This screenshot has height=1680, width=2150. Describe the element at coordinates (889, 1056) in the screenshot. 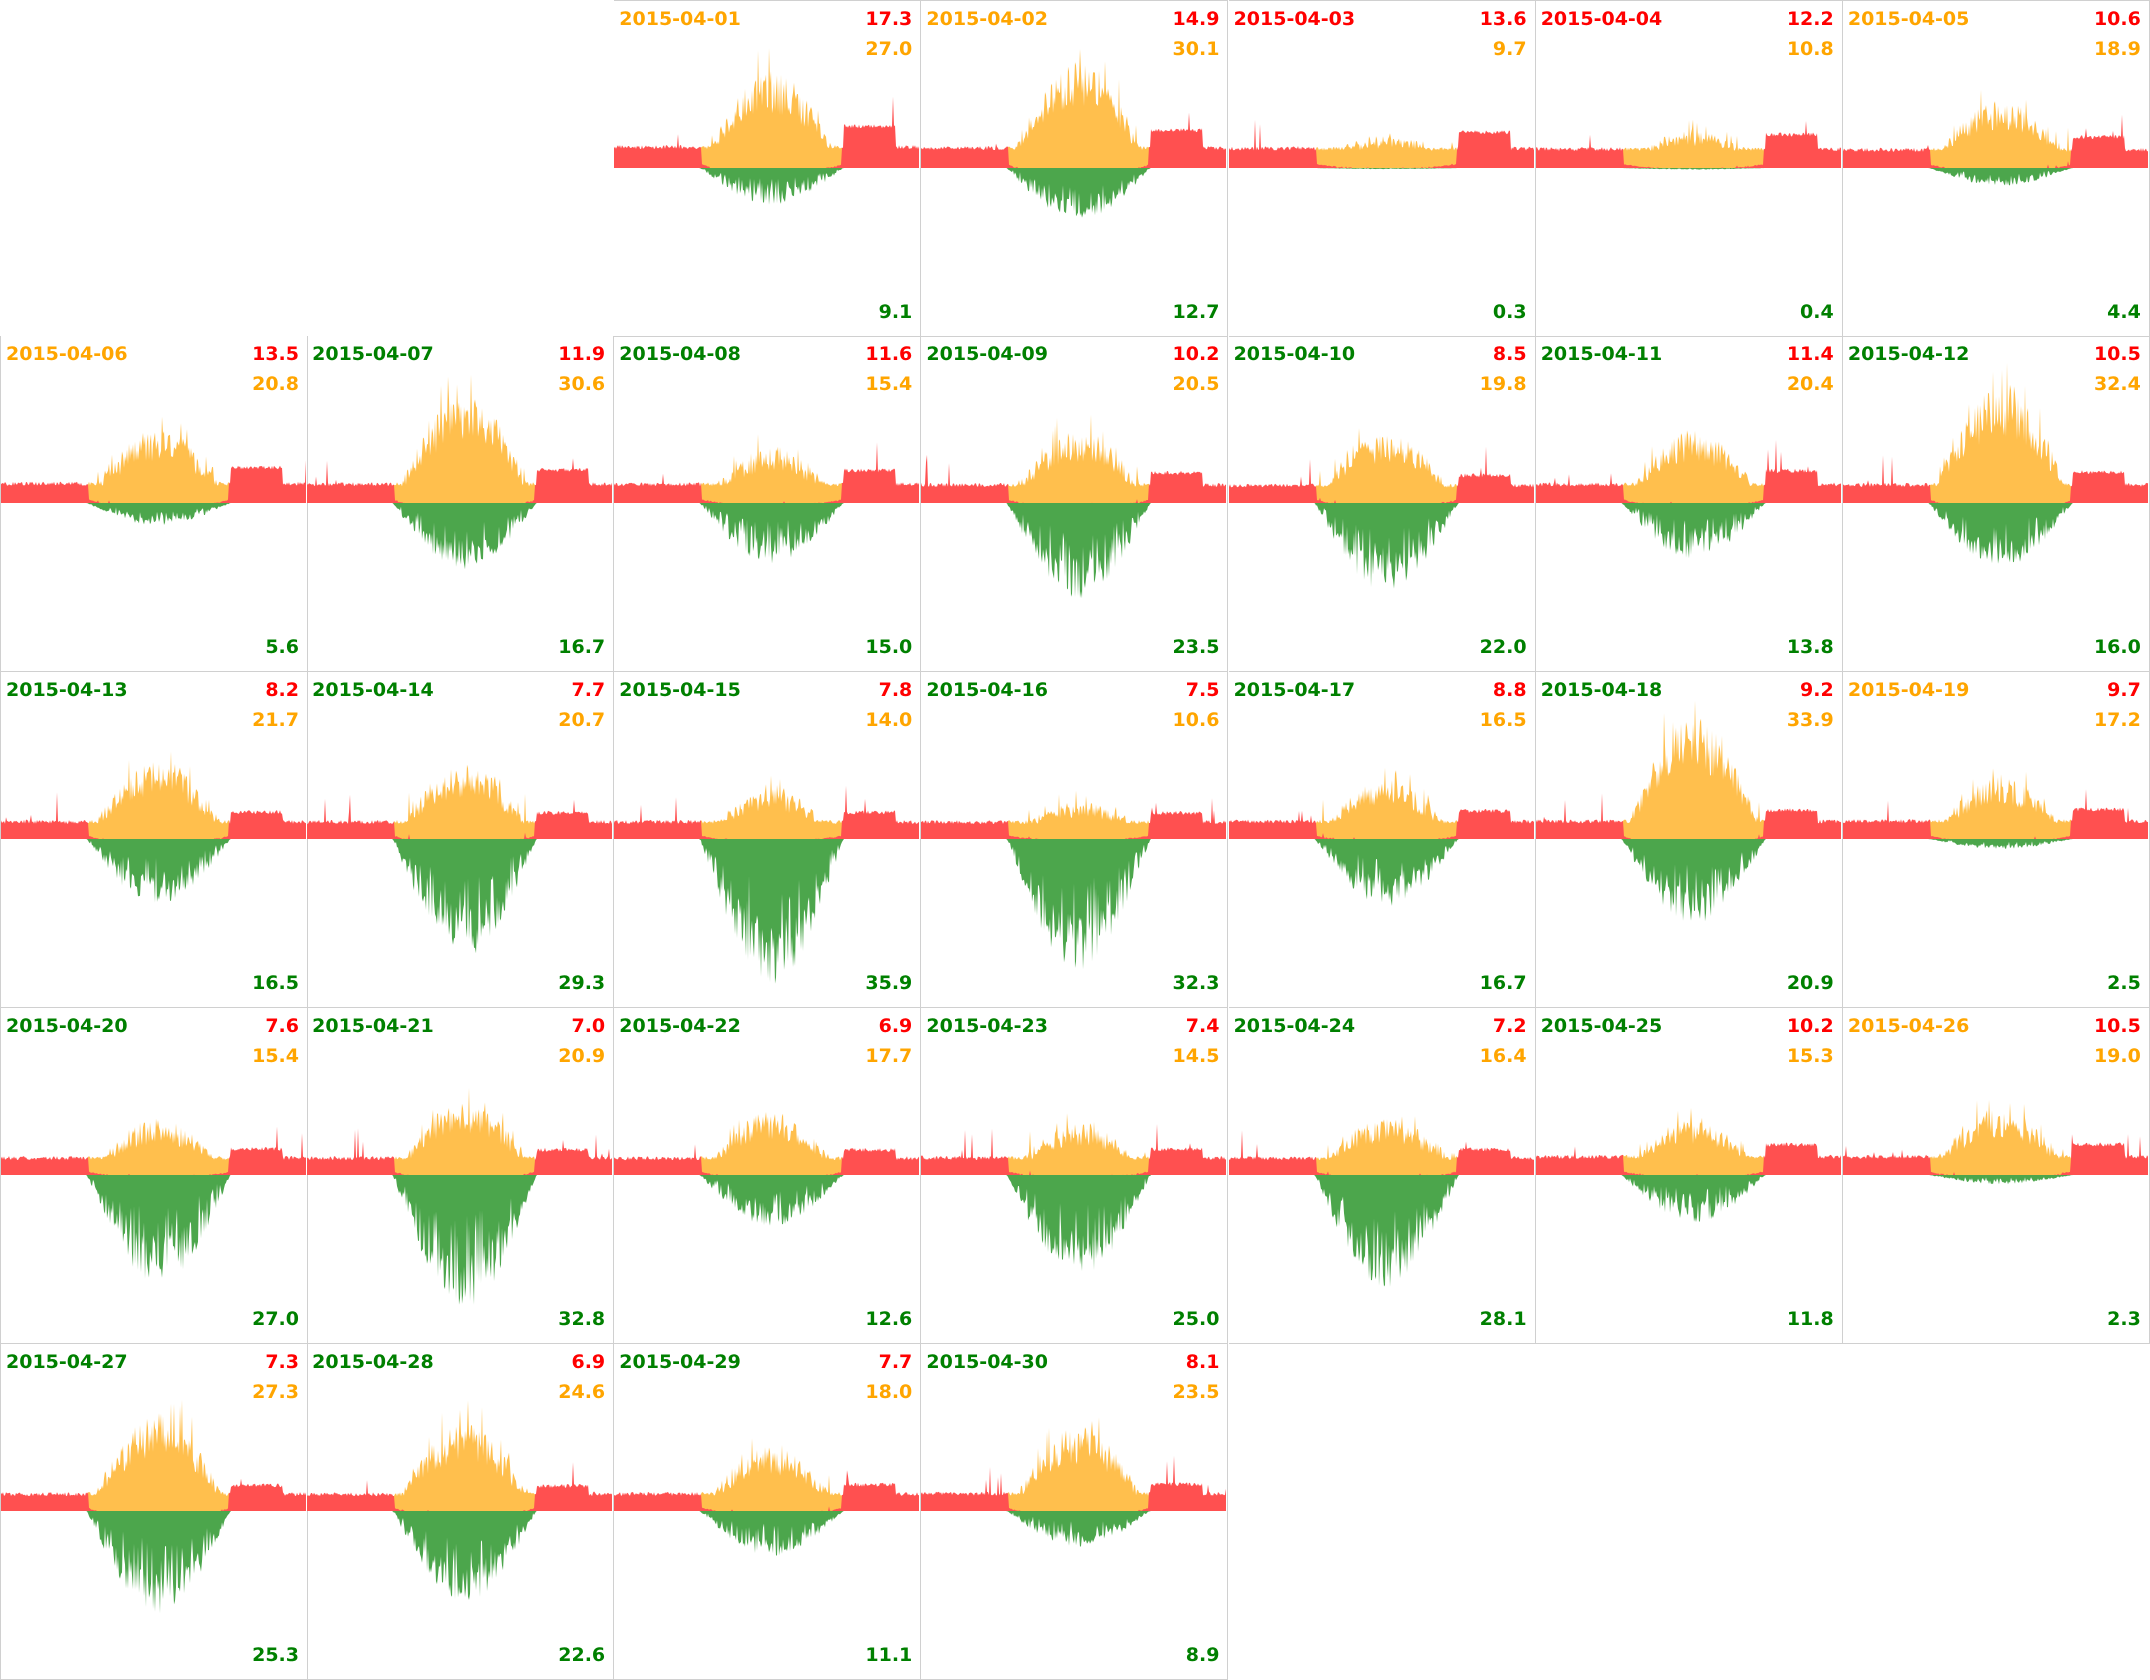

I see `orange-value-label: 17.7` at that location.